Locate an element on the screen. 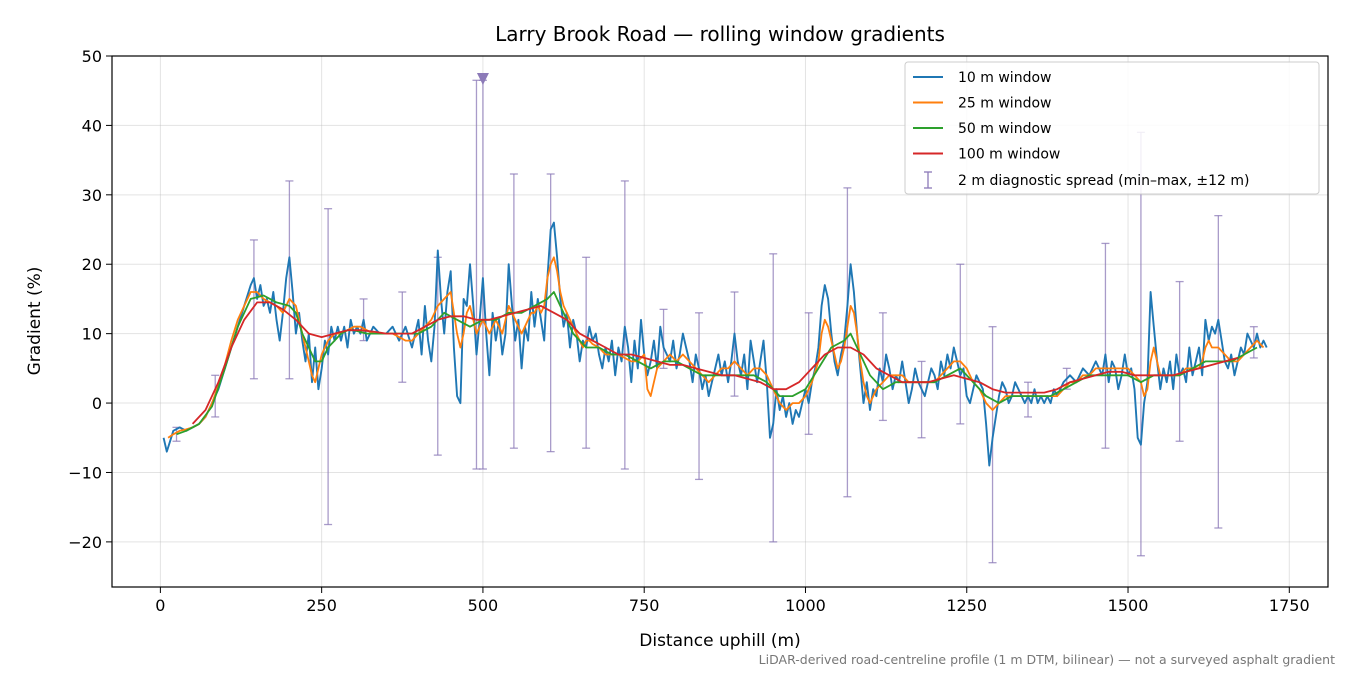 This screenshot has height=675, width=1350. legend-label: 50 m window is located at coordinates (1004, 129).